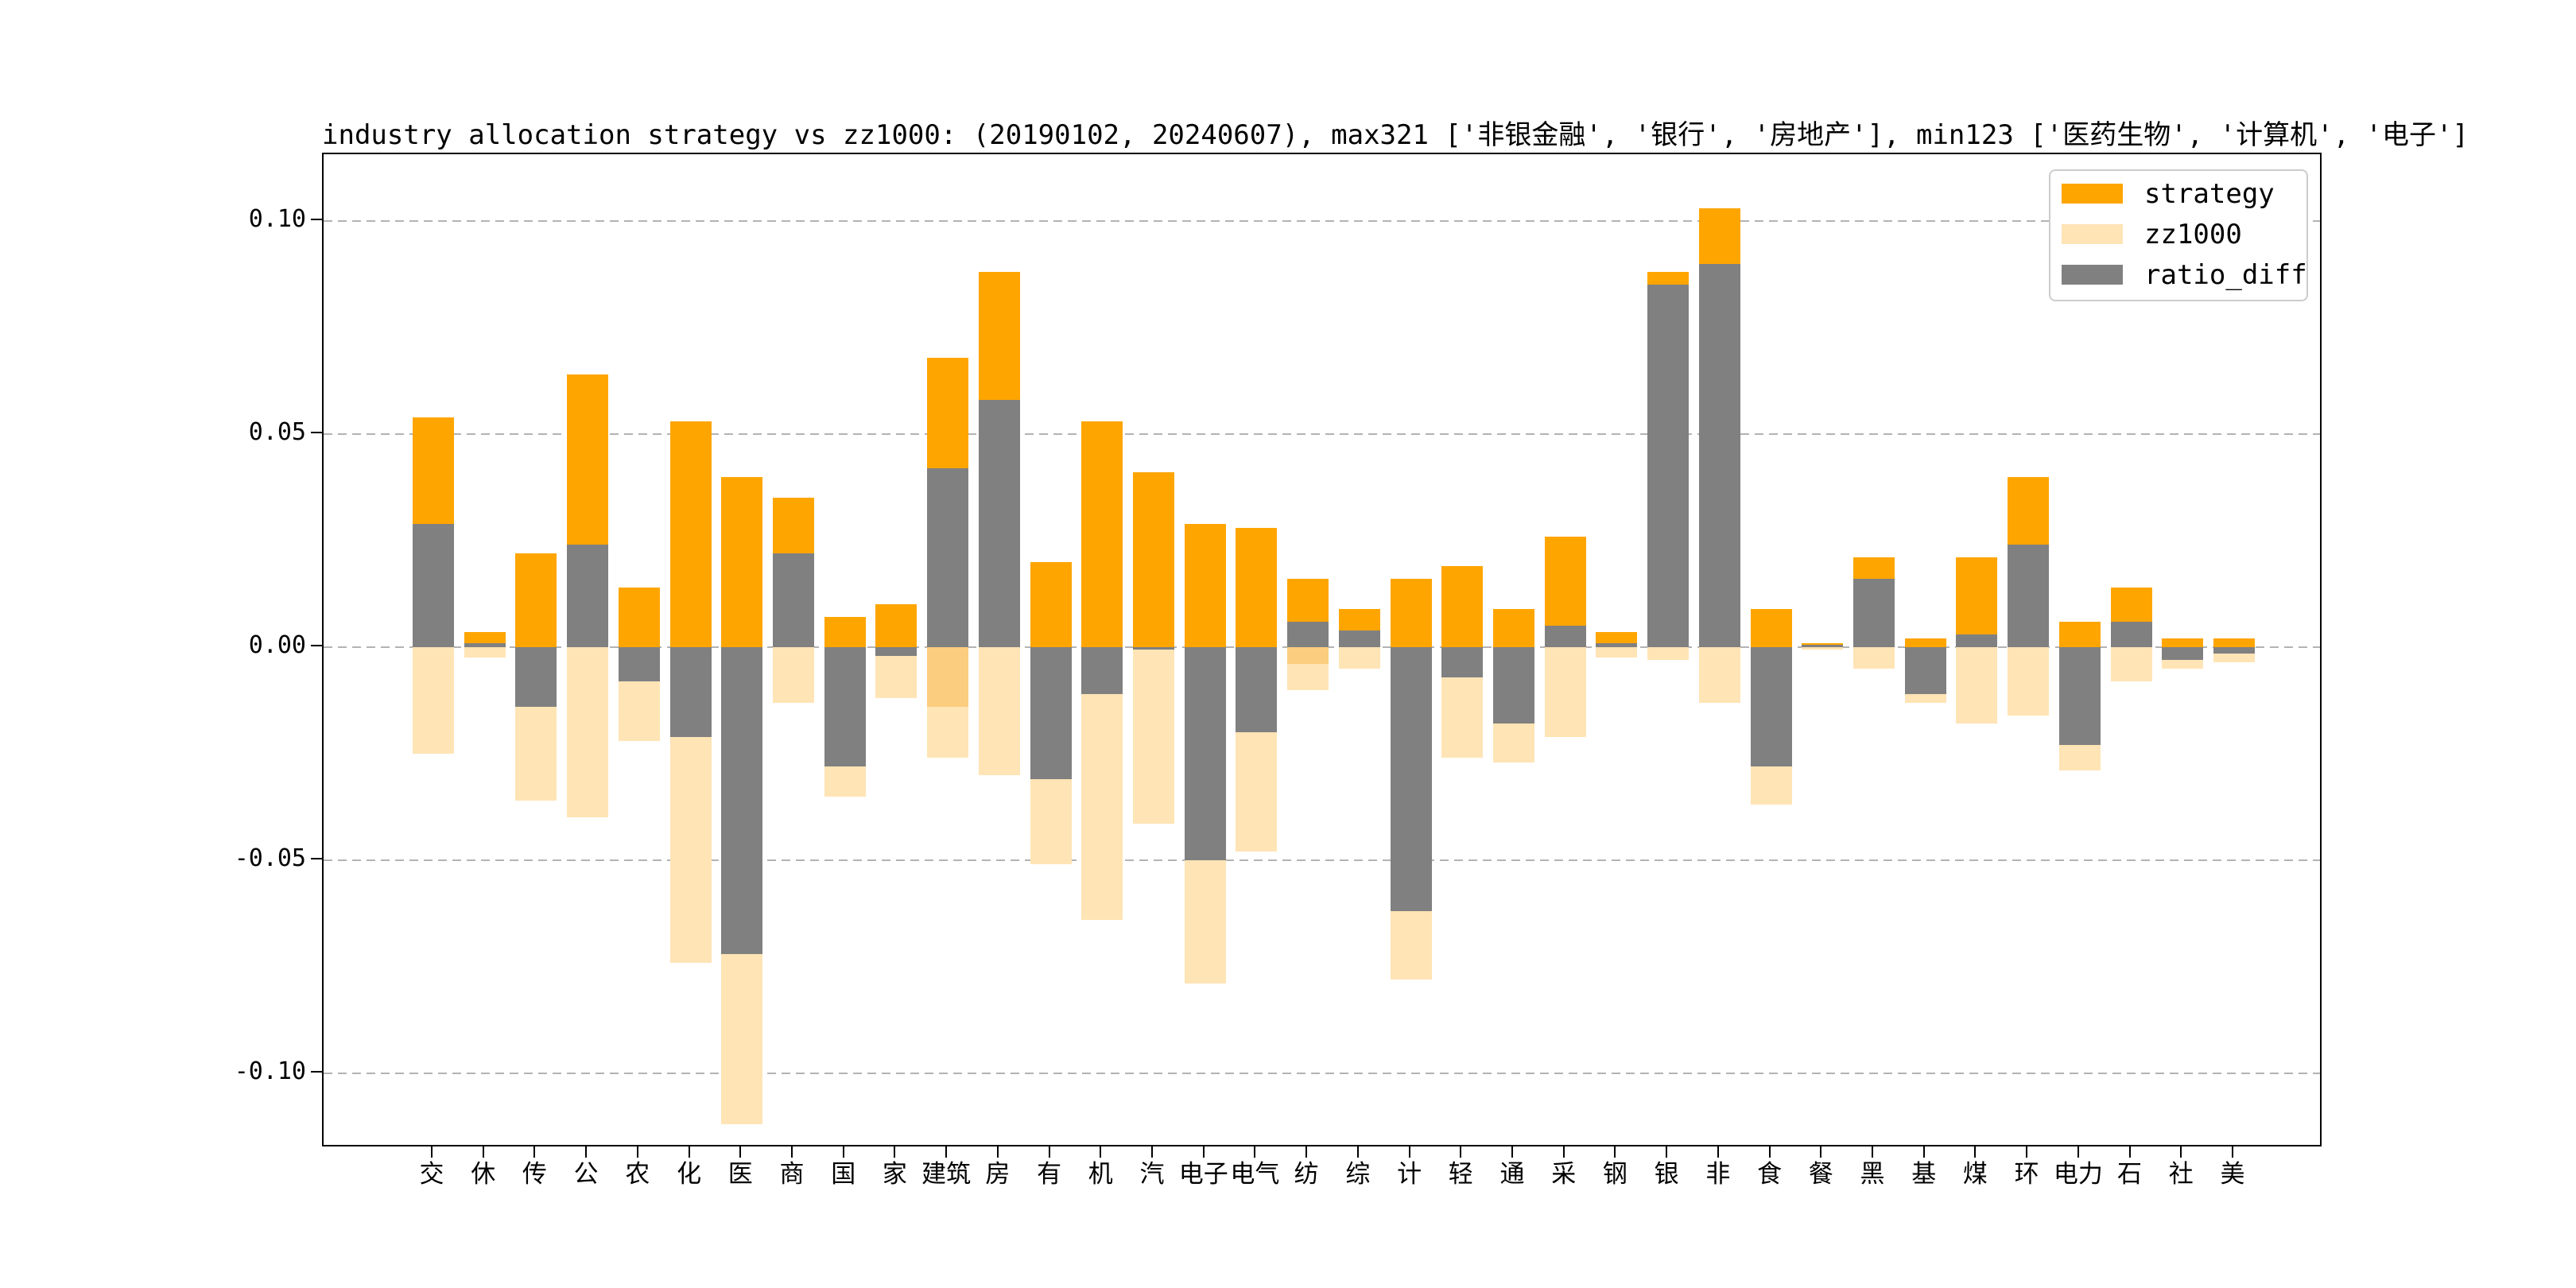 This screenshot has width=2576, height=1288. I want to click on bar-strategy-基, so click(1925, 643).